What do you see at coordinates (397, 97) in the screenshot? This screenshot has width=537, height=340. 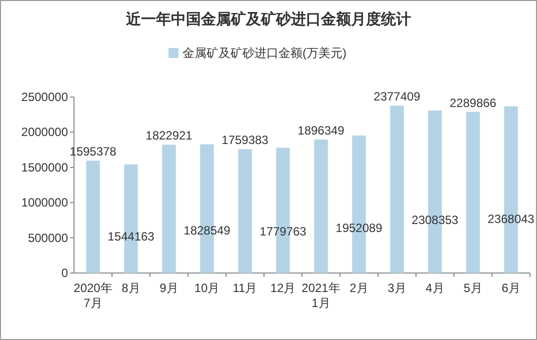 I see `data-label: 2377409` at bounding box center [397, 97].